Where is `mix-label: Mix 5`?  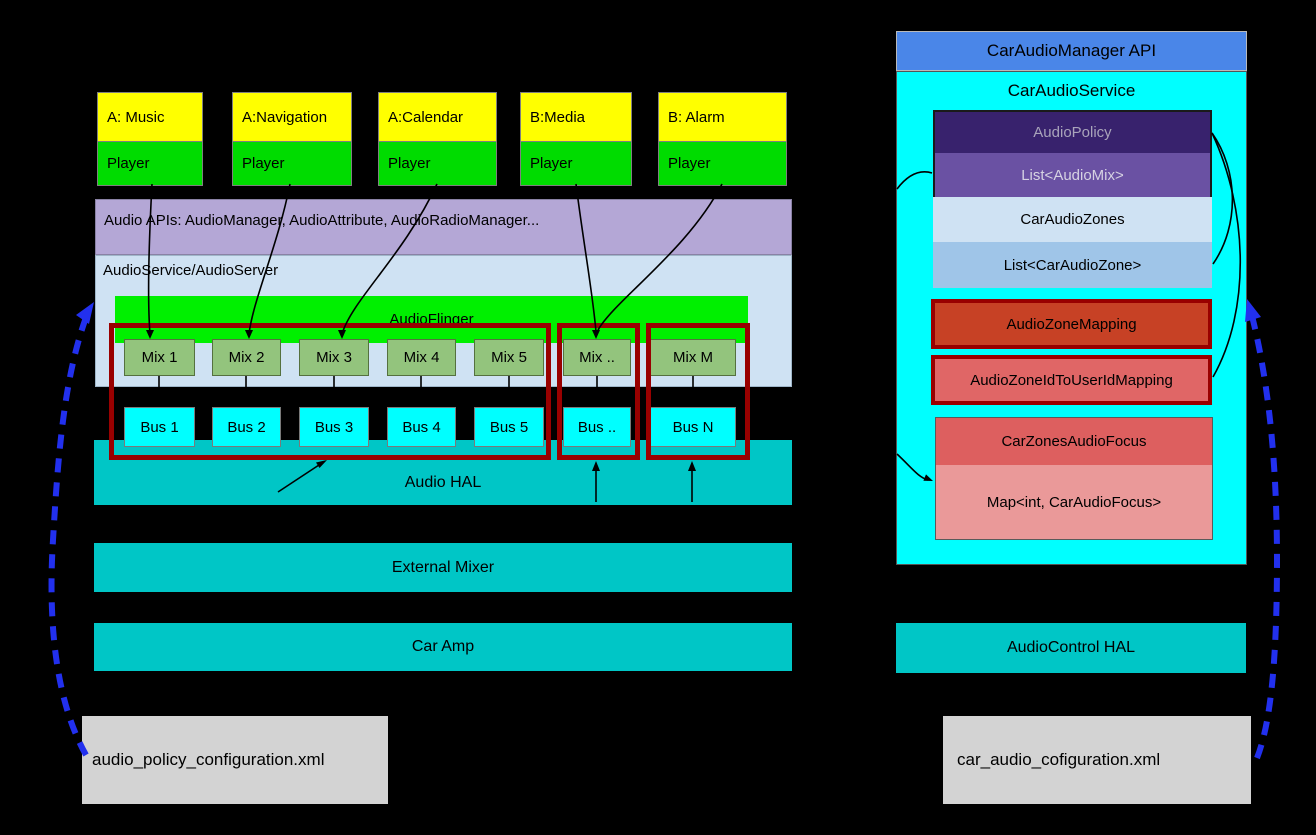
mix-label: Mix 5 is located at coordinates (509, 357).